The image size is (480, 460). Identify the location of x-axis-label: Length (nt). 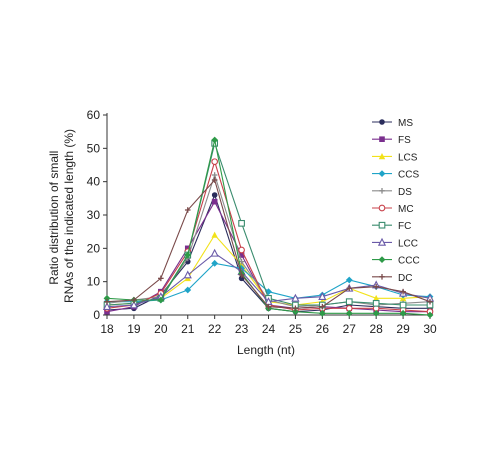
(266, 350).